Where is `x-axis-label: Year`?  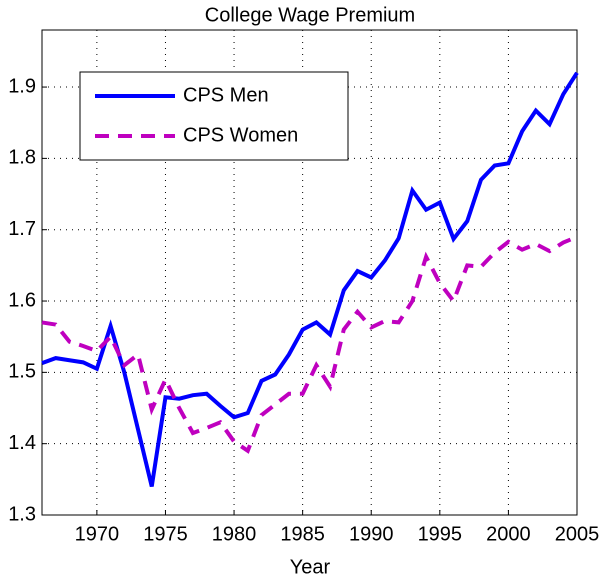
x-axis-label: Year is located at coordinates (310, 567).